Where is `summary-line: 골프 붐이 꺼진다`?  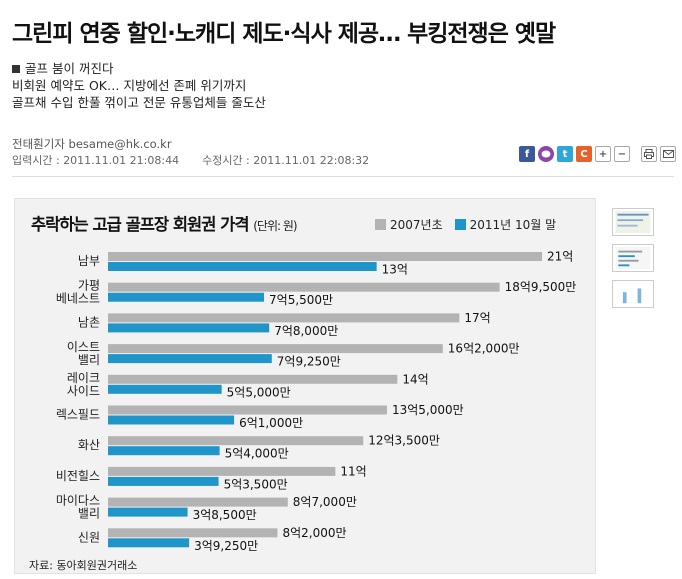
summary-line: 골프 붐이 꺼진다 is located at coordinates (139, 68).